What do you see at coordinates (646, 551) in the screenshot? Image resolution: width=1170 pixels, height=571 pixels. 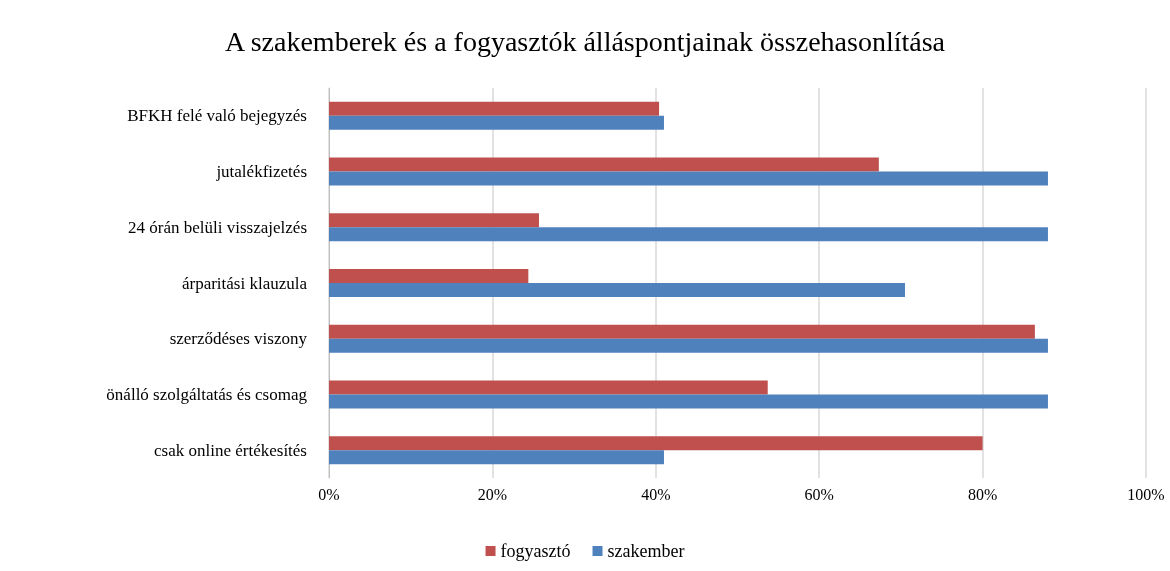 I see `legend-label: szakember` at bounding box center [646, 551].